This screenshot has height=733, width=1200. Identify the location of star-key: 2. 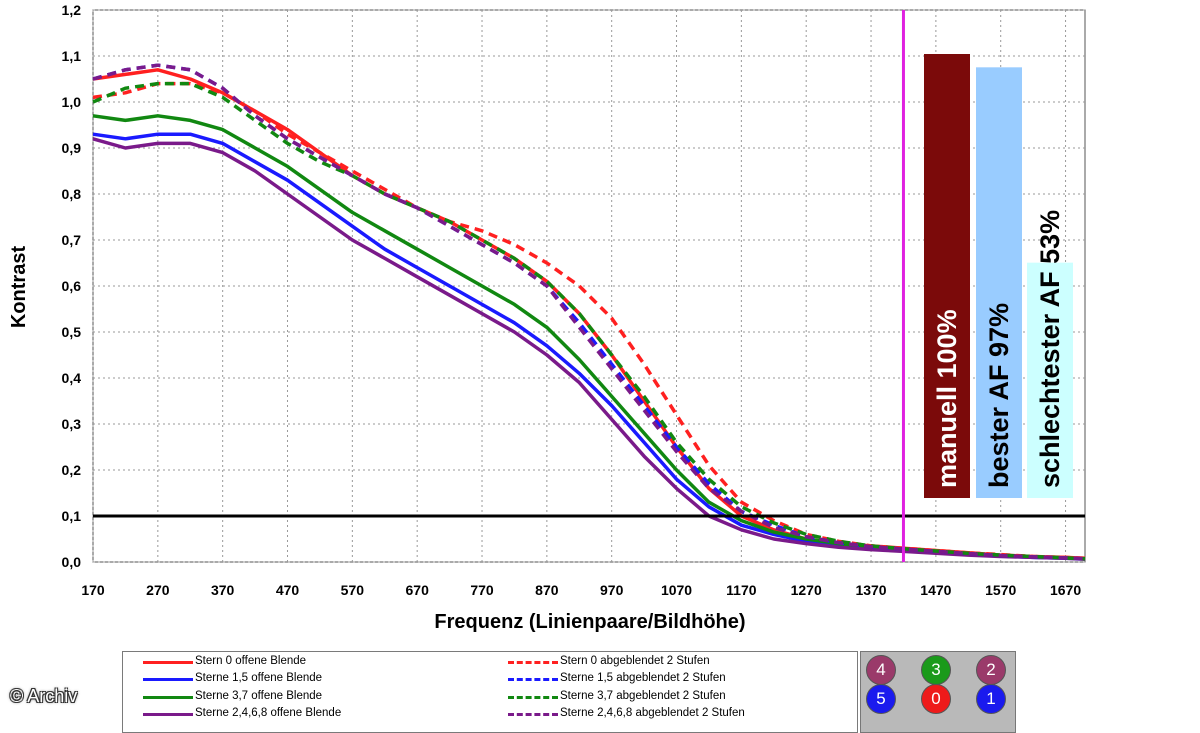
(991, 670).